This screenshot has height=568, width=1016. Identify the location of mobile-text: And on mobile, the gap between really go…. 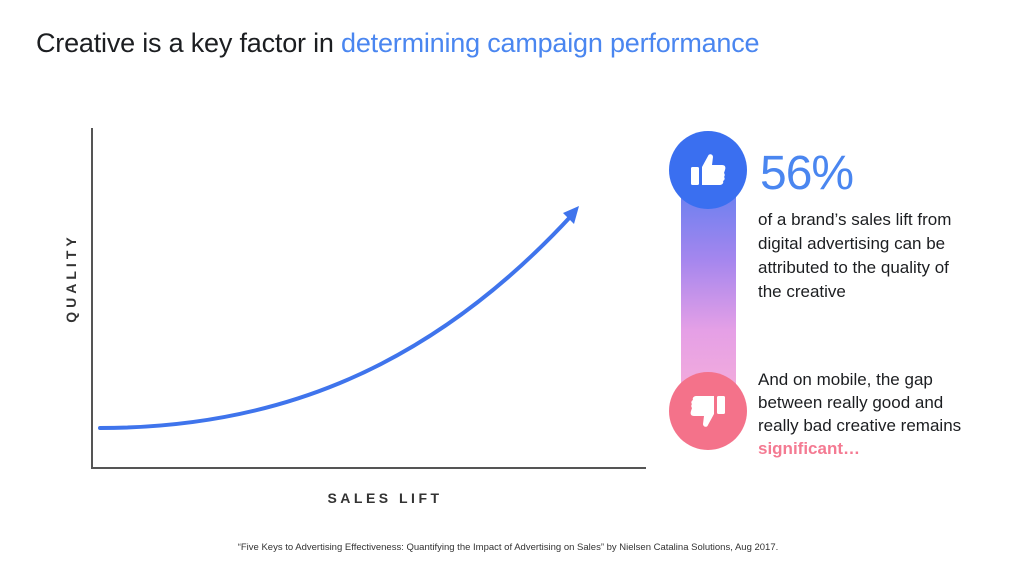
(860, 402).